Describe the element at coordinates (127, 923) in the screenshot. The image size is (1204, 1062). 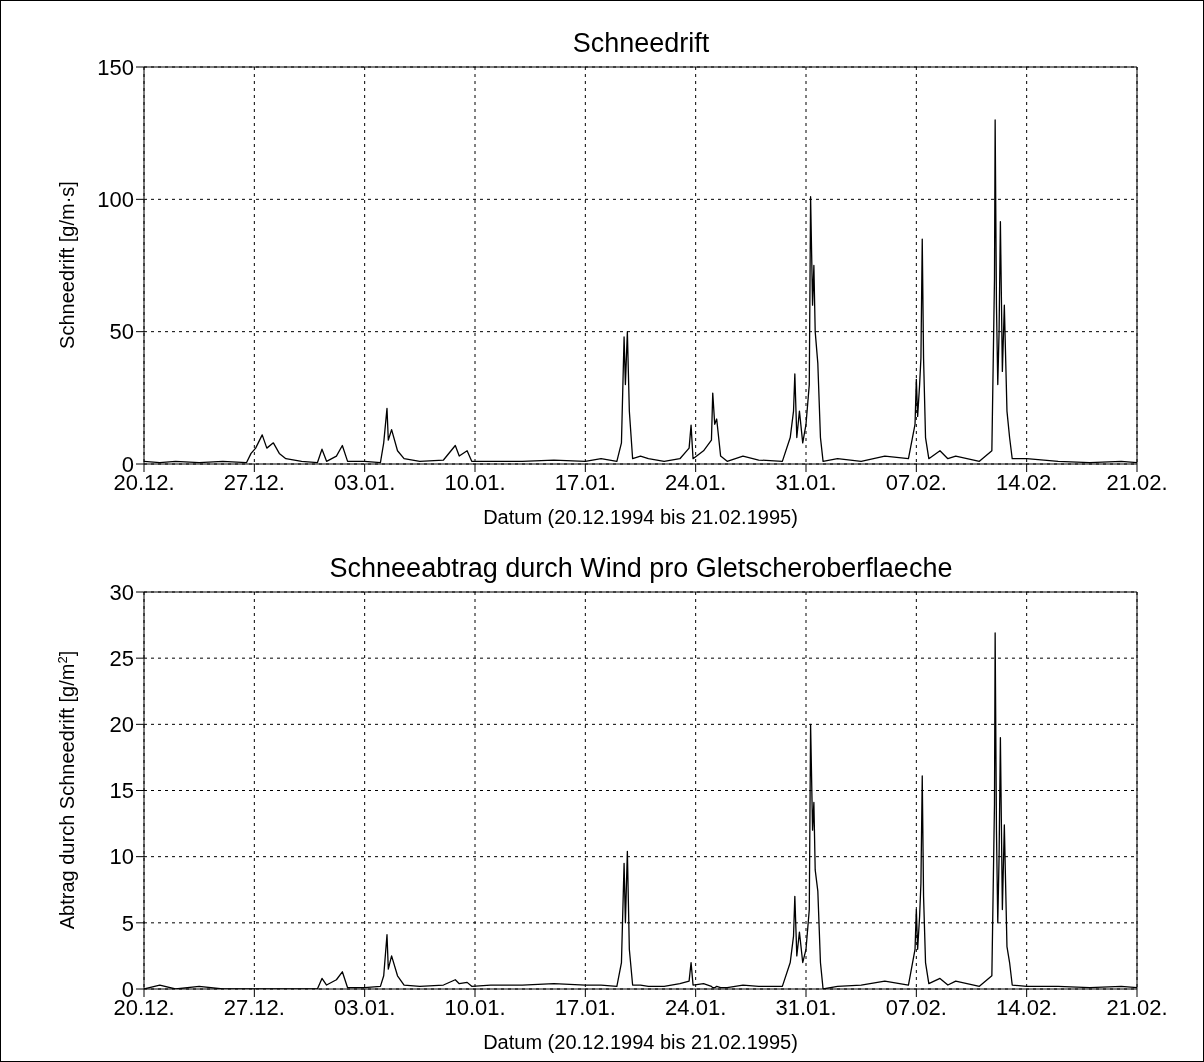
I see `y-tick-label: 5` at that location.